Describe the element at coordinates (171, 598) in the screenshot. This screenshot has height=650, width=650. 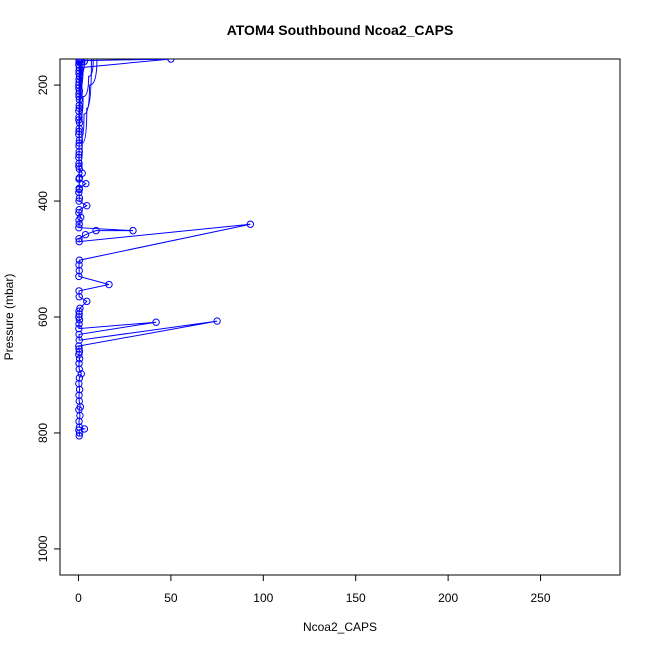
I see `x-tick-label: 50` at that location.